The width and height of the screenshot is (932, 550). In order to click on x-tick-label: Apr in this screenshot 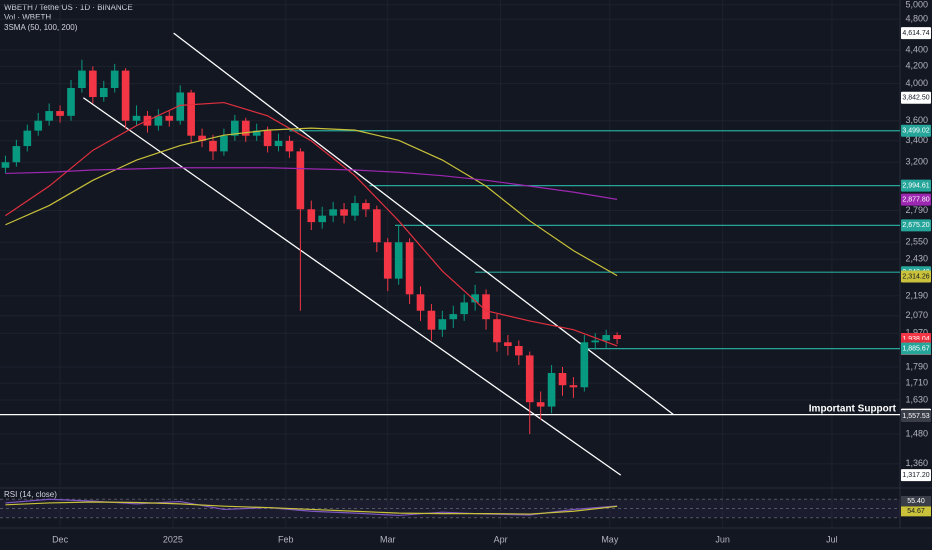, I will do `click(501, 539)`.